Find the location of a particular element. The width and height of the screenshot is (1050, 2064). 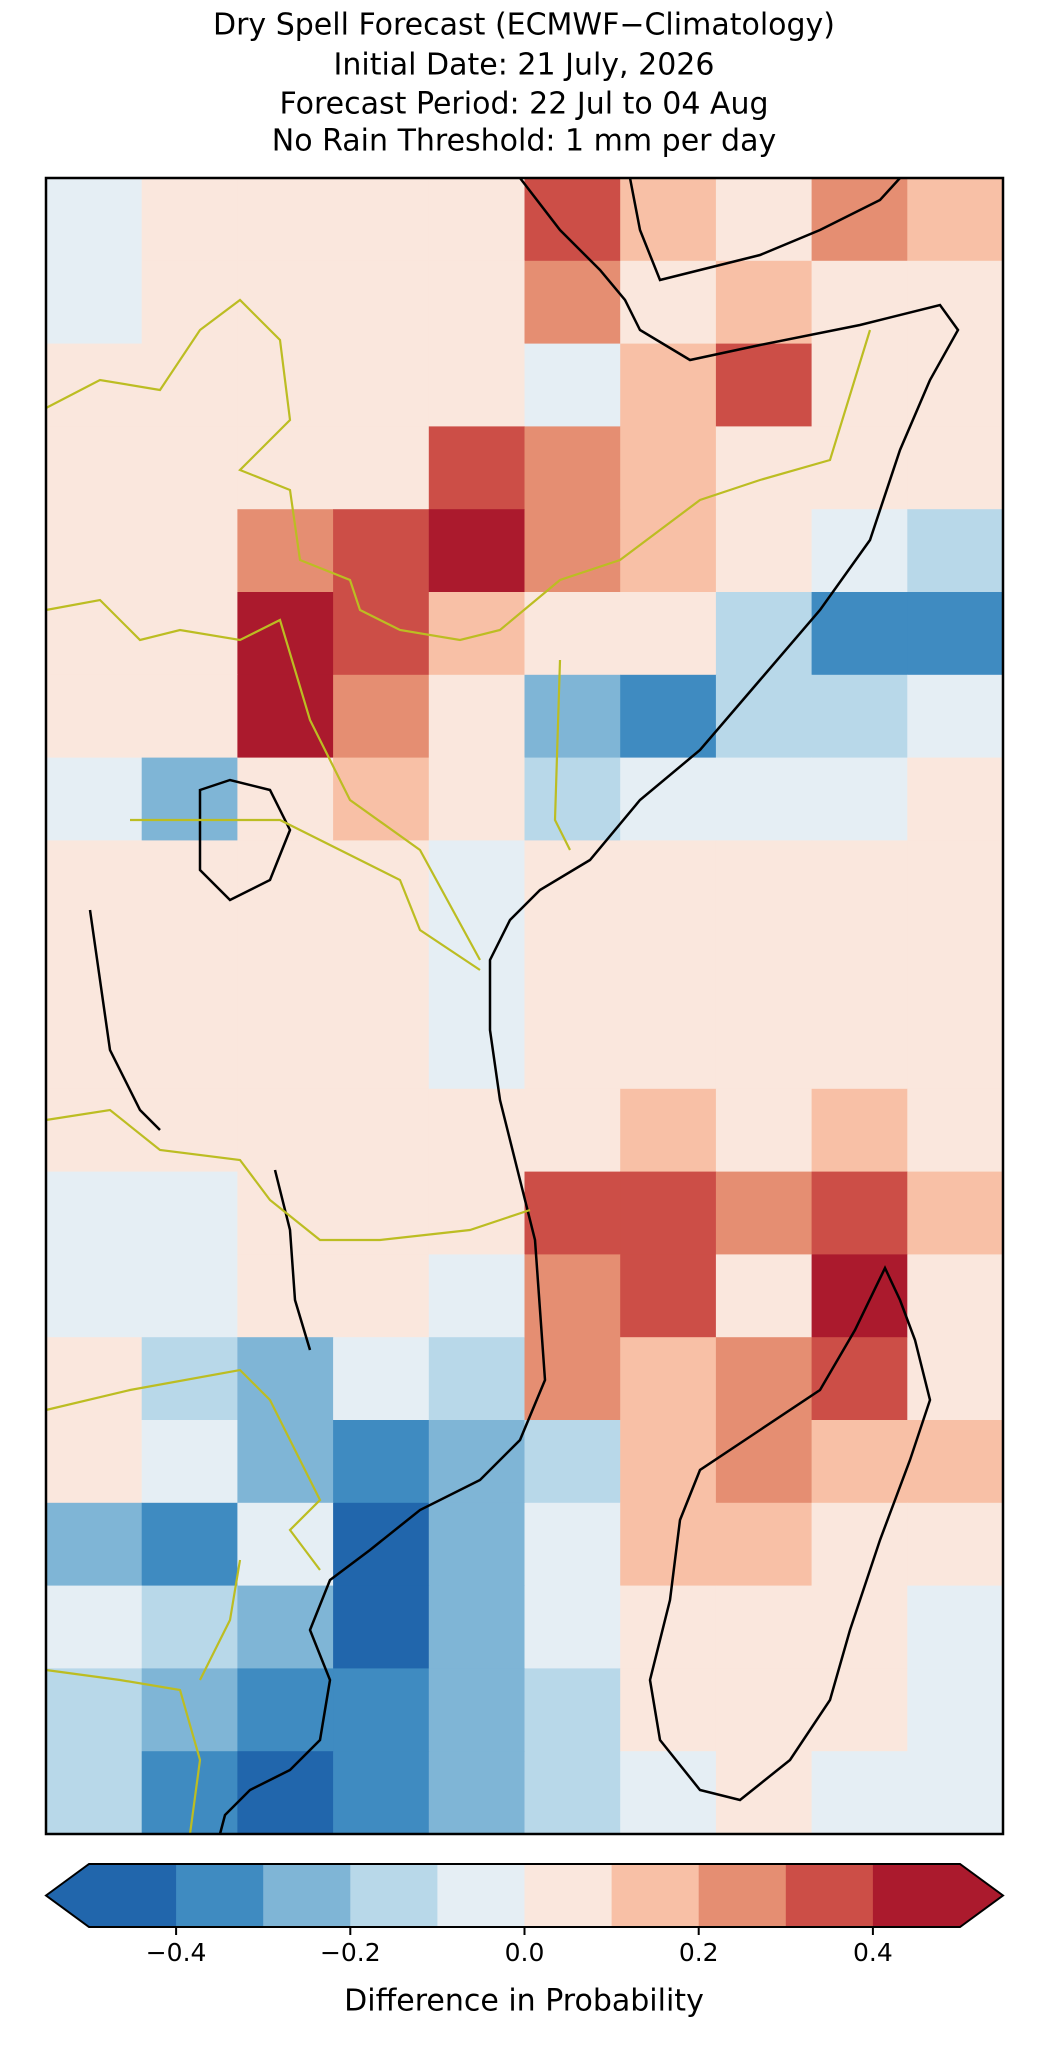

colorbar-tick-label: −0.2 is located at coordinates (350, 1952).